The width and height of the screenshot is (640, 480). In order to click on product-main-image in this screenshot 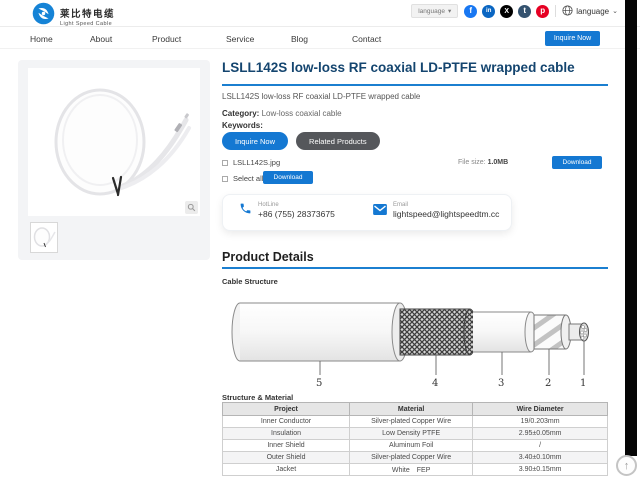, I will do `click(114, 142)`.